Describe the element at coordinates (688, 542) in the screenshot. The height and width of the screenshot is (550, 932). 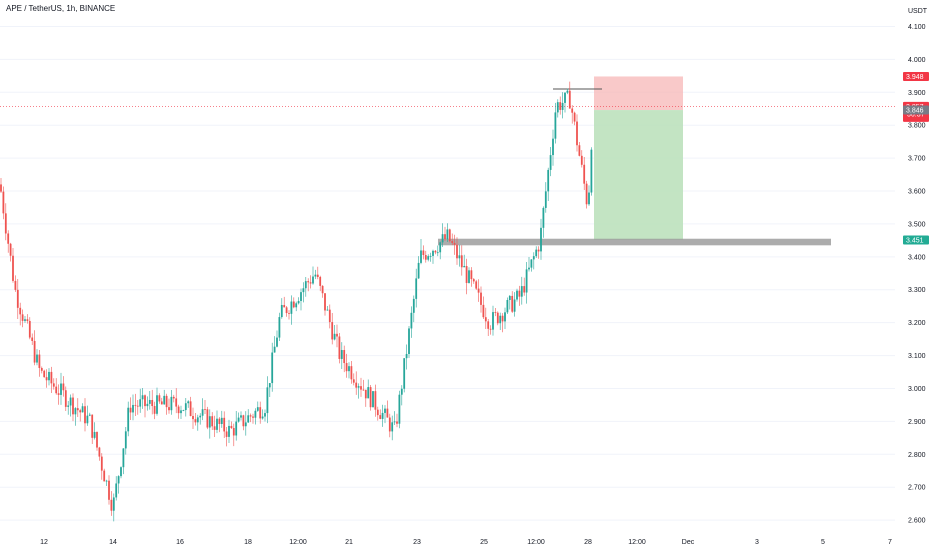
I see `time-tick: Dec` at that location.